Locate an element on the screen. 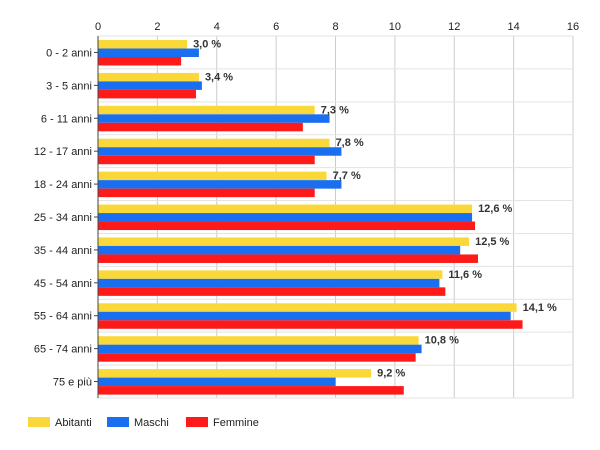 Image resolution: width=600 pixels, height=450 pixels. y-category-label-10: 75 e più is located at coordinates (72, 383).